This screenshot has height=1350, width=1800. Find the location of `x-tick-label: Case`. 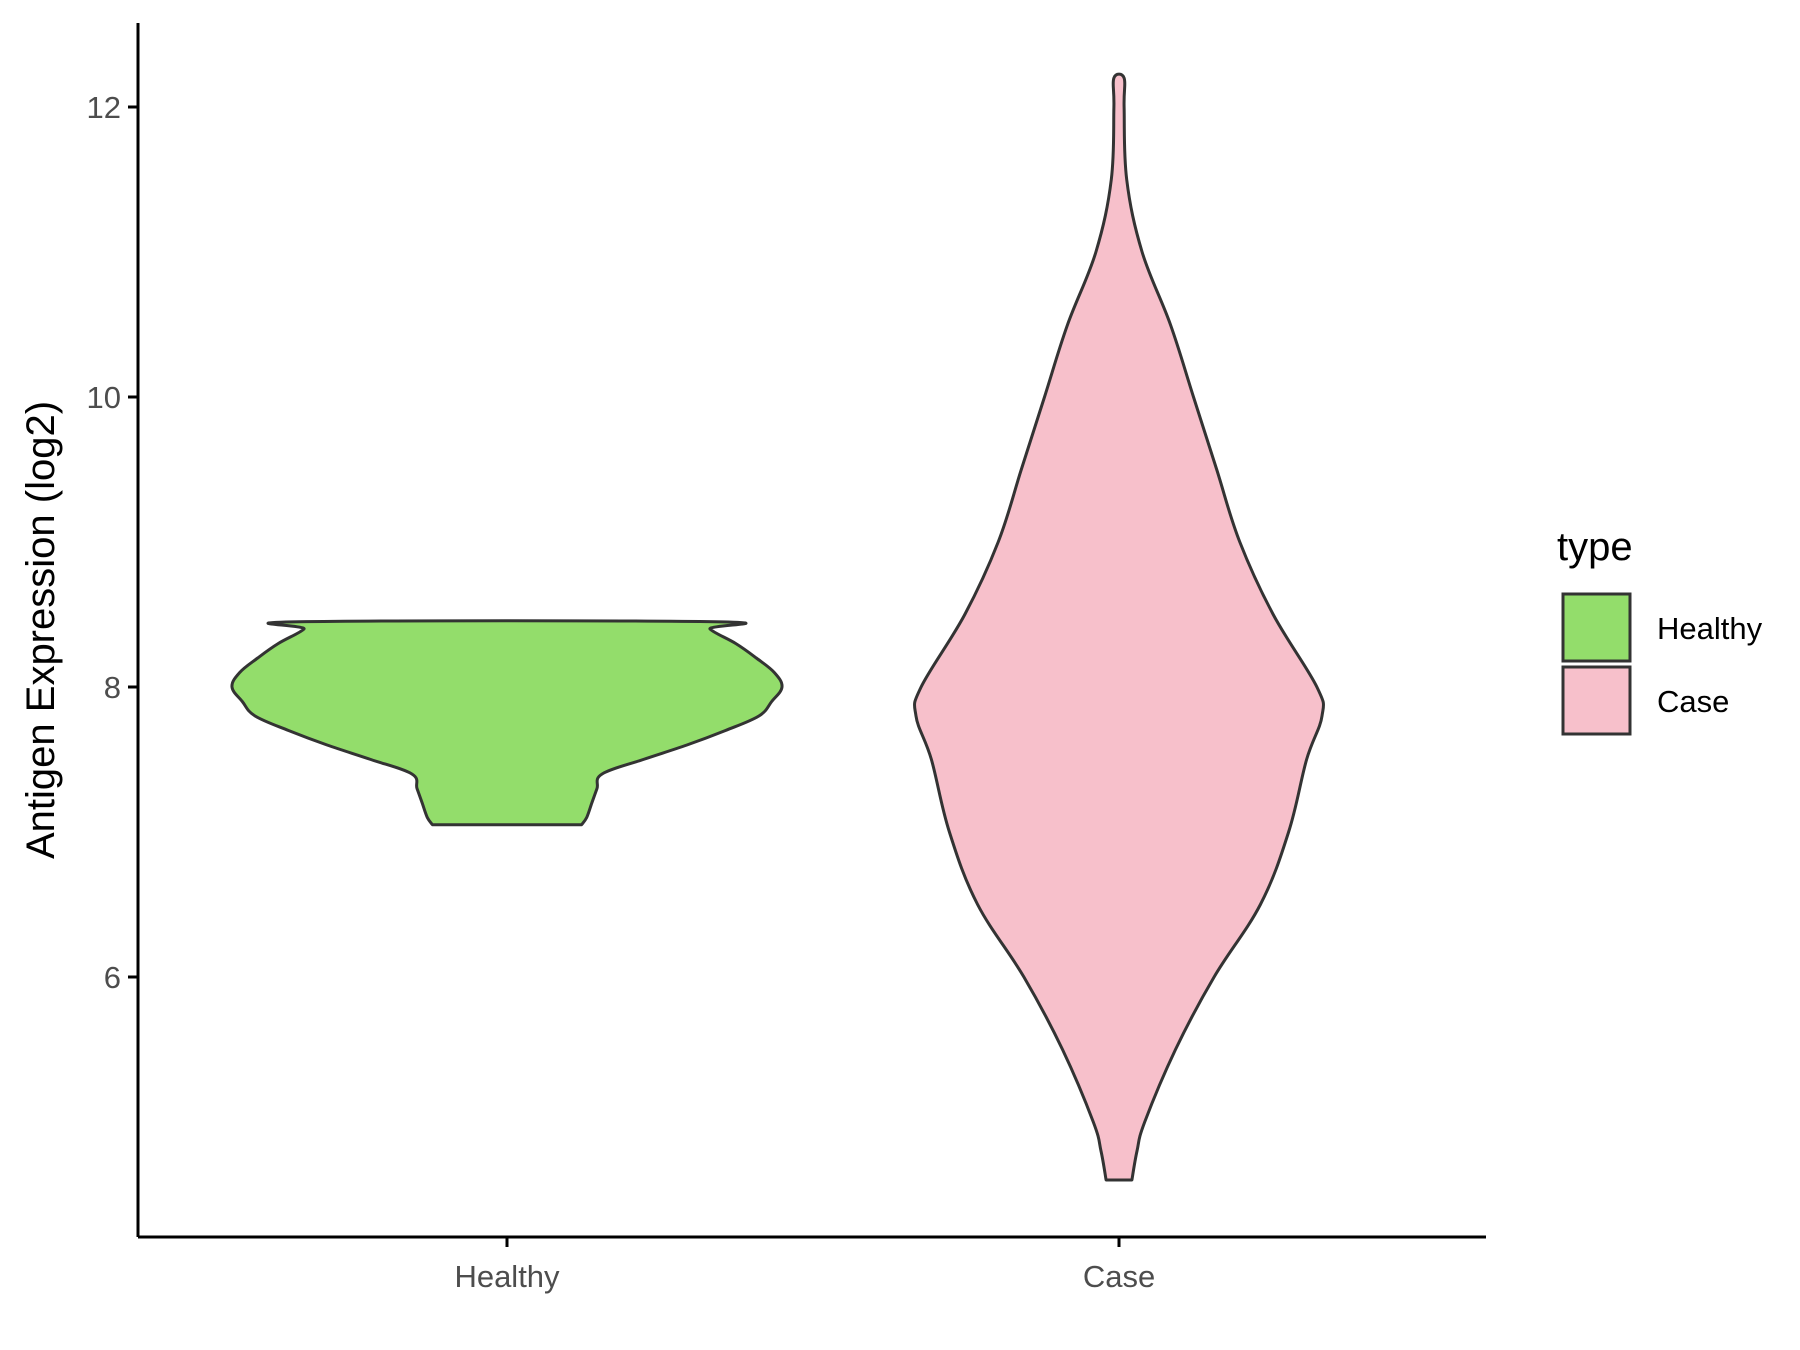

x-tick-label: Case is located at coordinates (1119, 1276).